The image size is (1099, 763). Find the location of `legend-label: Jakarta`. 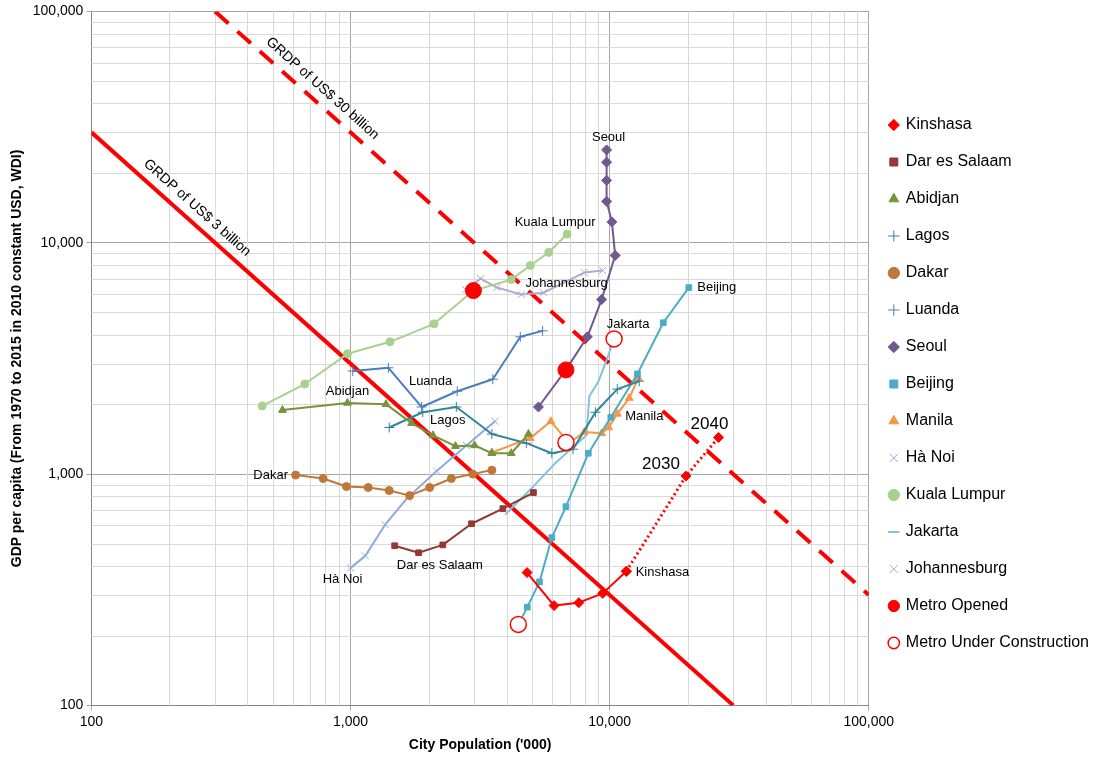

legend-label: Jakarta is located at coordinates (932, 531).